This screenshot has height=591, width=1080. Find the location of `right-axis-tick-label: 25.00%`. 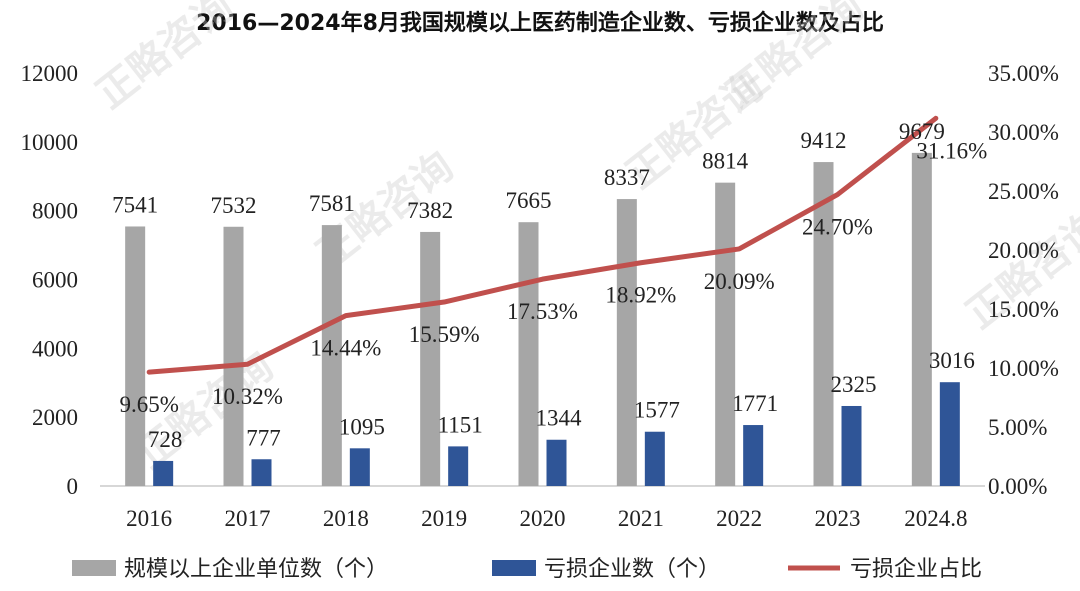

right-axis-tick-label: 25.00% is located at coordinates (1023, 191).